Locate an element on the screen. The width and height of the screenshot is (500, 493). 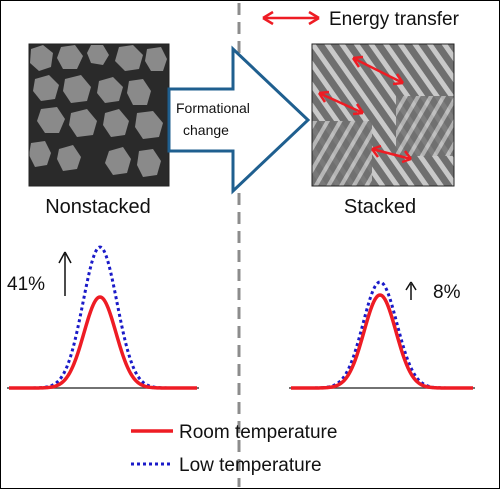
temperature-legend: Room temperature Low temperature is located at coordinates (234, 449).